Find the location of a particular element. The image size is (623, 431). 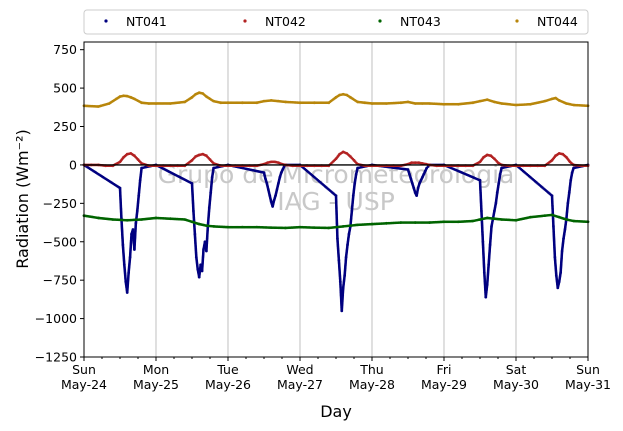

x-tick-label-date: May-26 is located at coordinates (228, 384).